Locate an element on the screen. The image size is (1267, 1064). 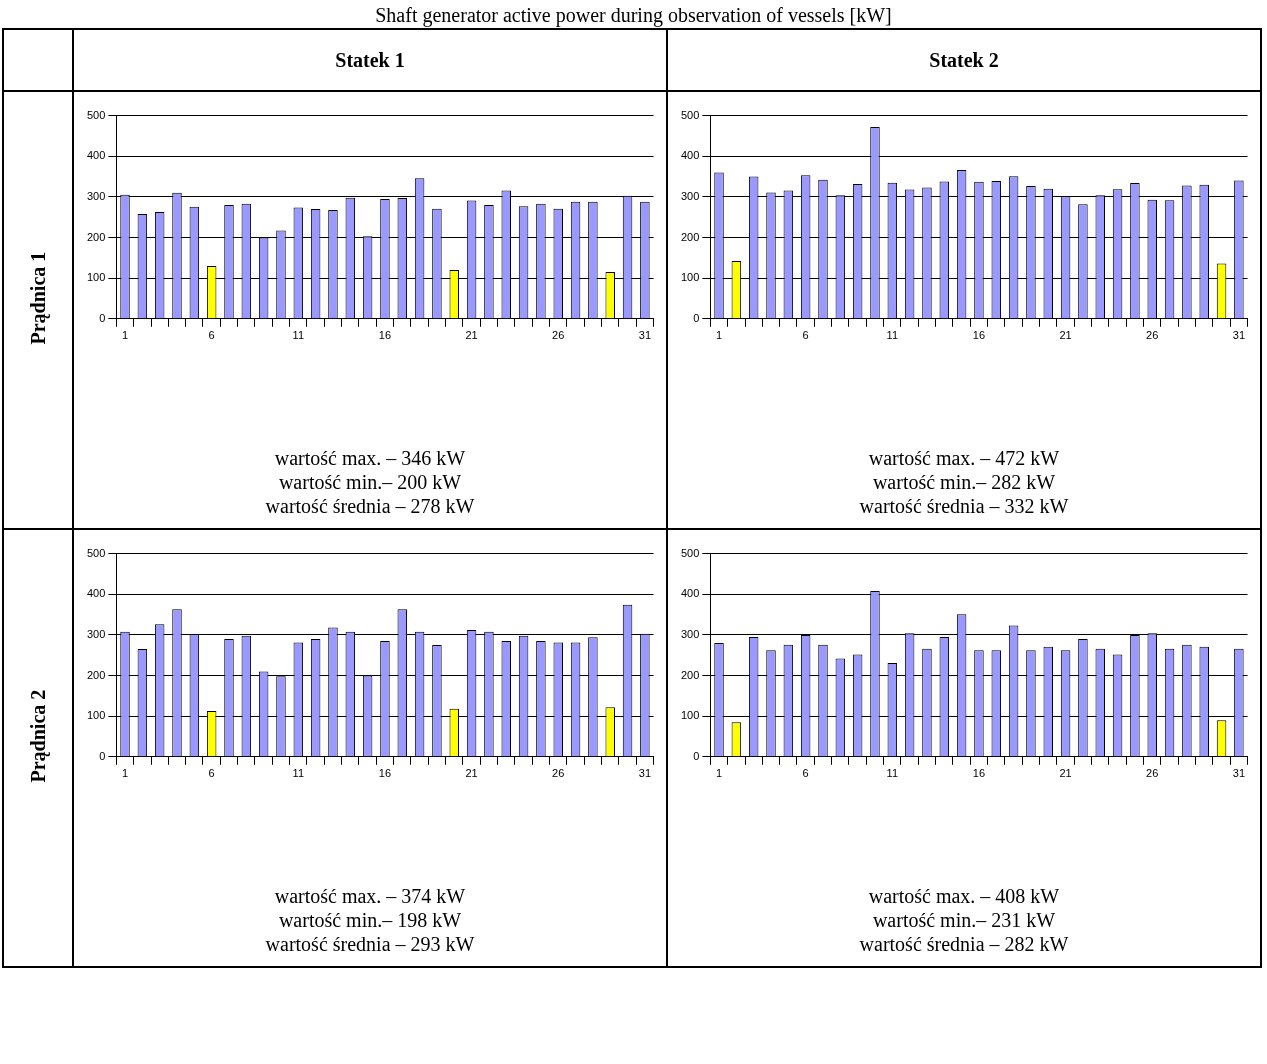
text: Statek 2 is located at coordinates (964, 60).